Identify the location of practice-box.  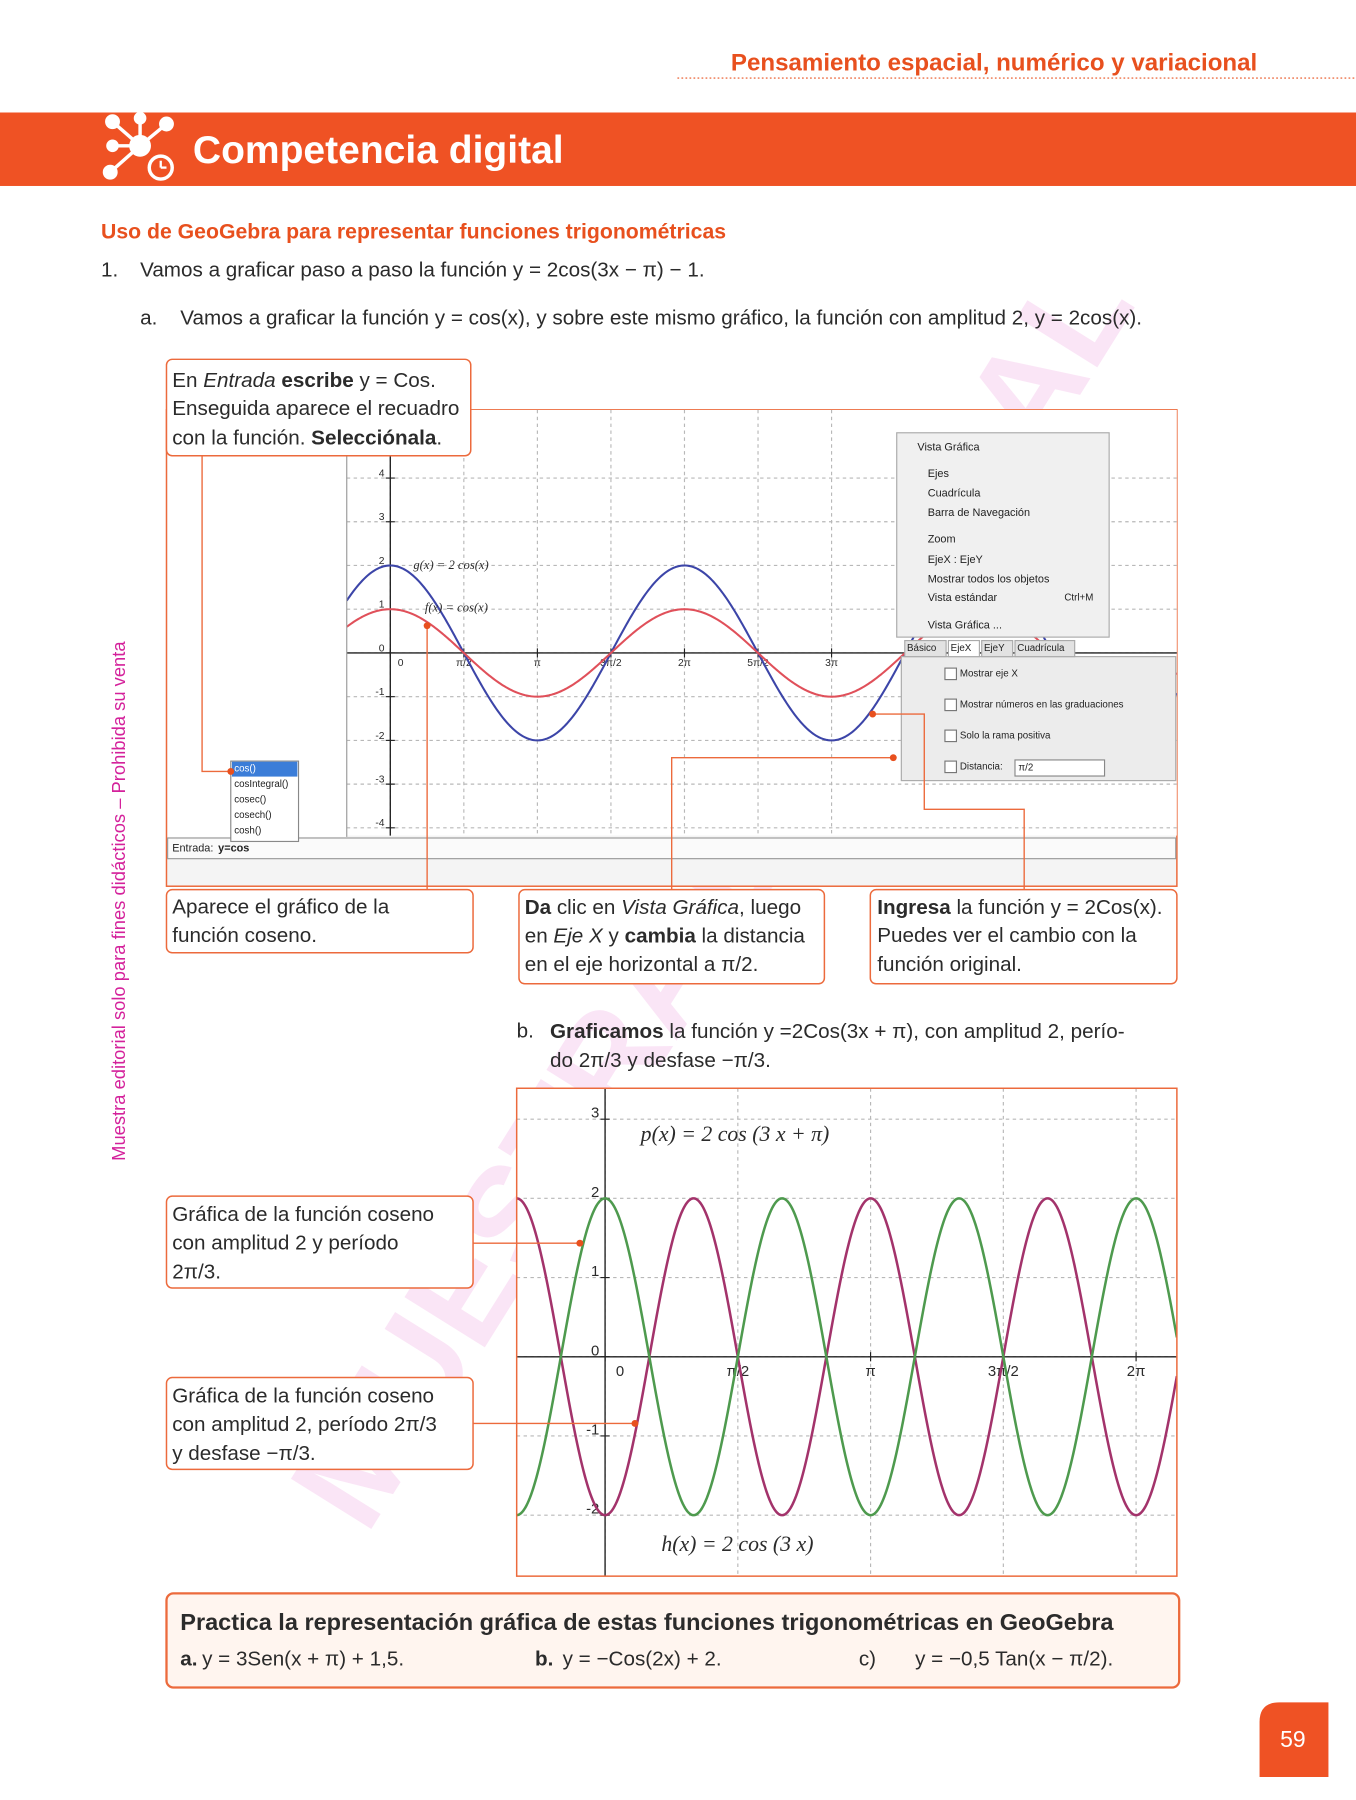
(673, 1640).